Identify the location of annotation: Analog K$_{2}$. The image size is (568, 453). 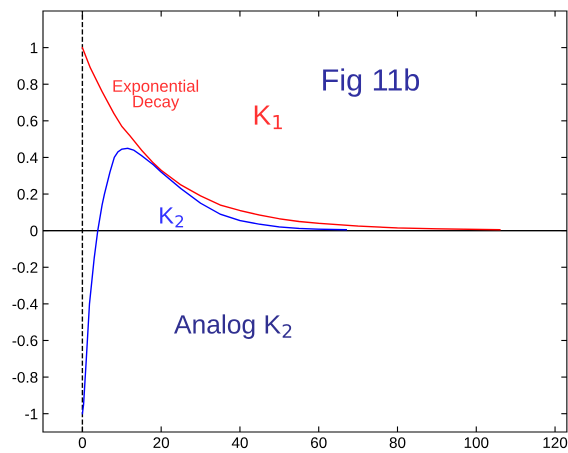
(233, 326).